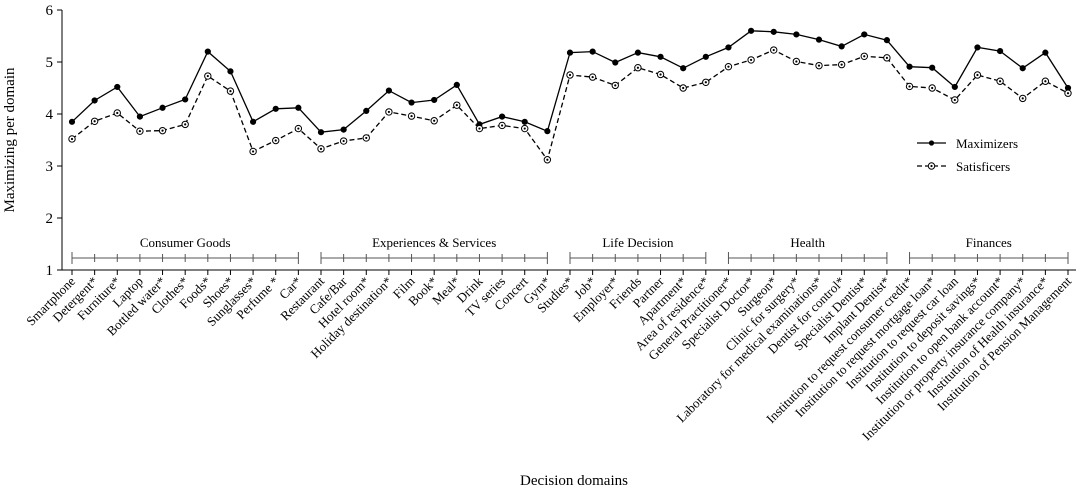  Describe the element at coordinates (50, 271) in the screenshot. I see `y-tick-label: 1` at that location.